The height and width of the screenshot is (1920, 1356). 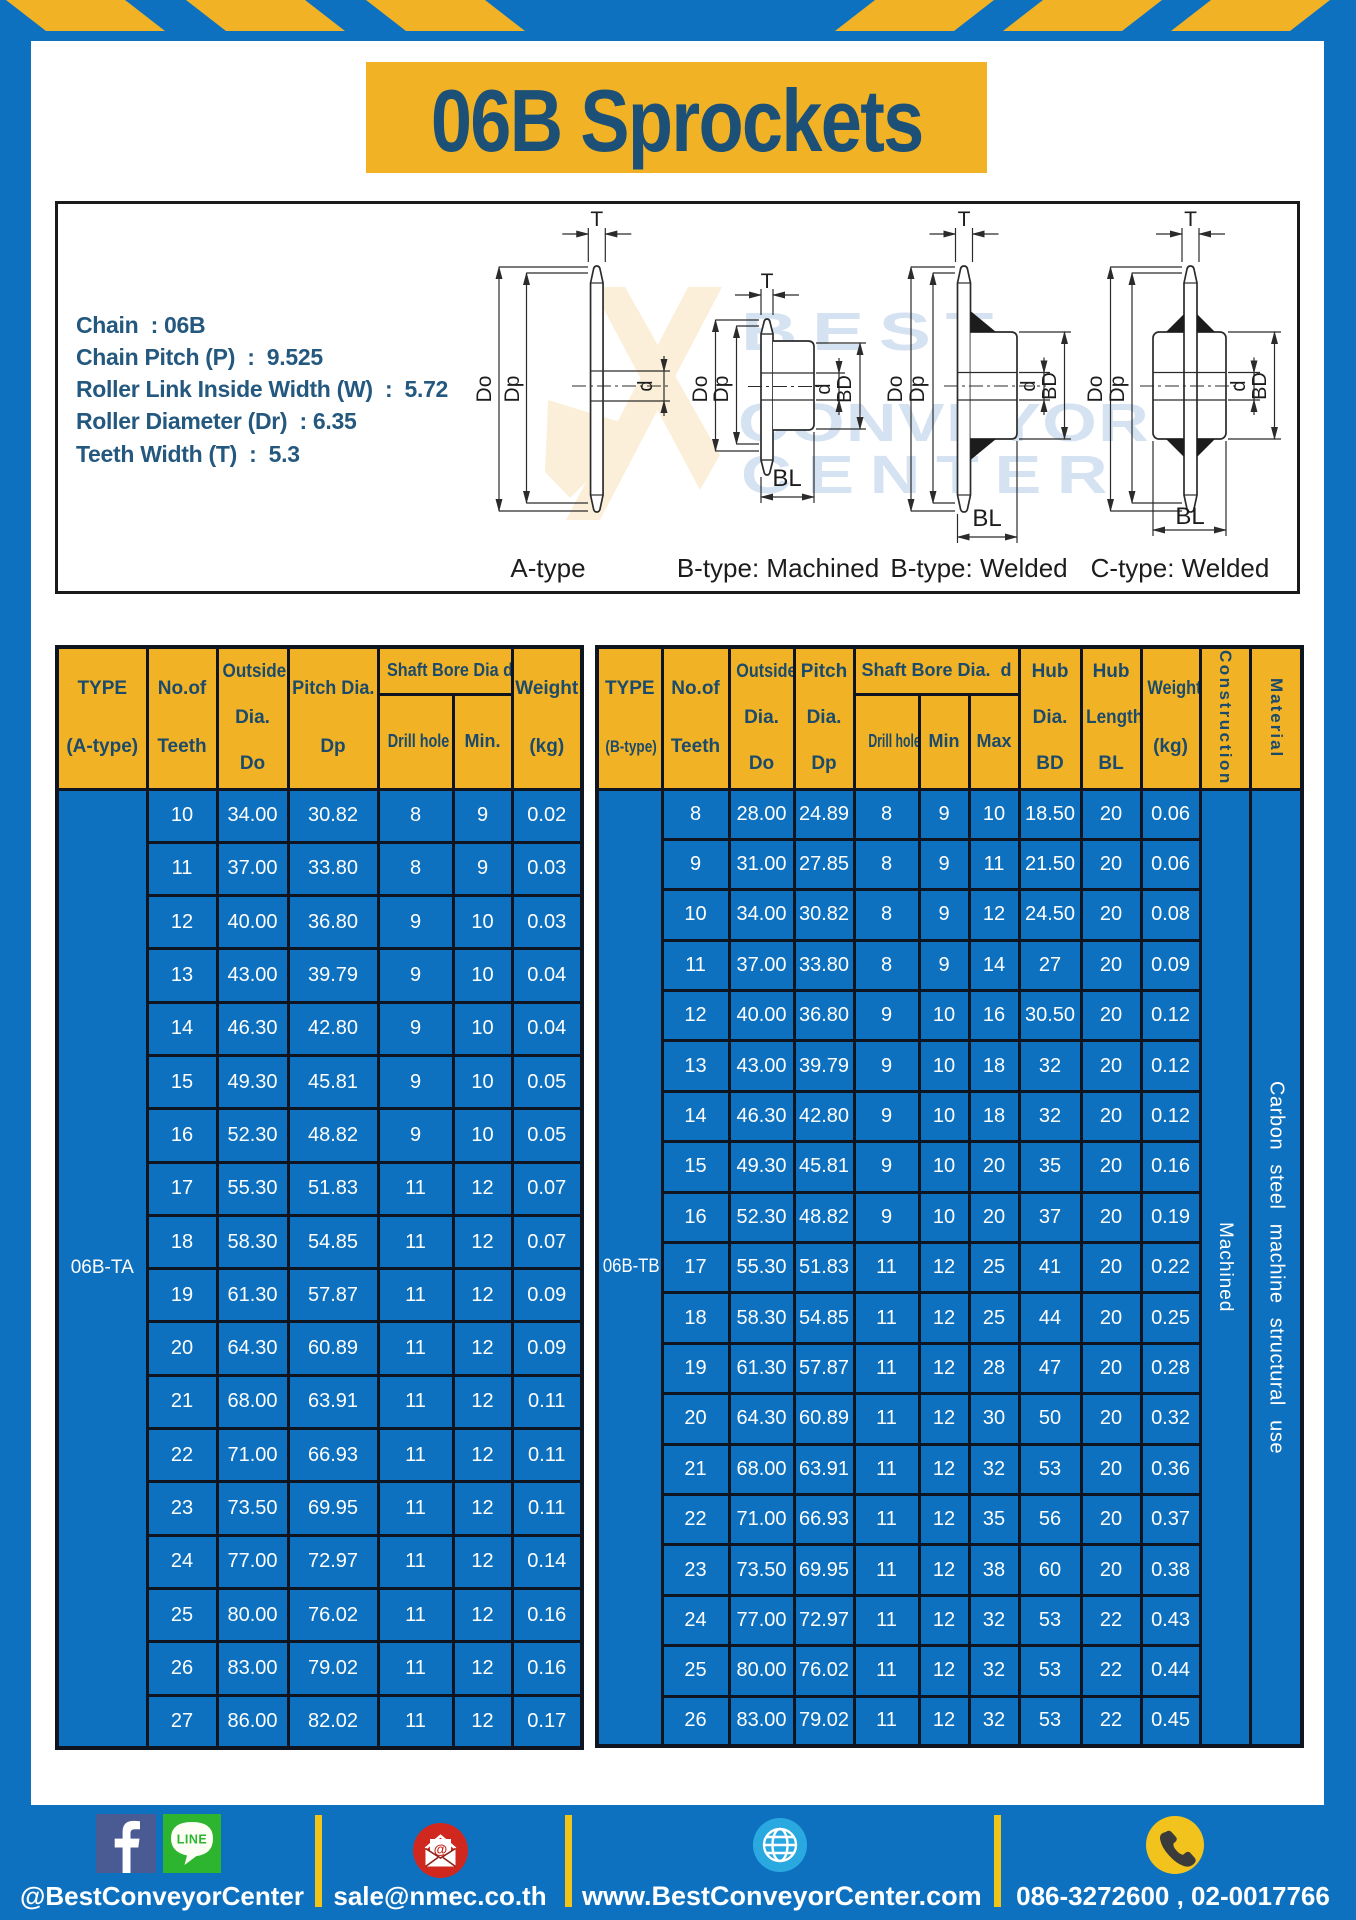 What do you see at coordinates (1180, 568) in the screenshot?
I see `svg-text: C-type: Welded` at bounding box center [1180, 568].